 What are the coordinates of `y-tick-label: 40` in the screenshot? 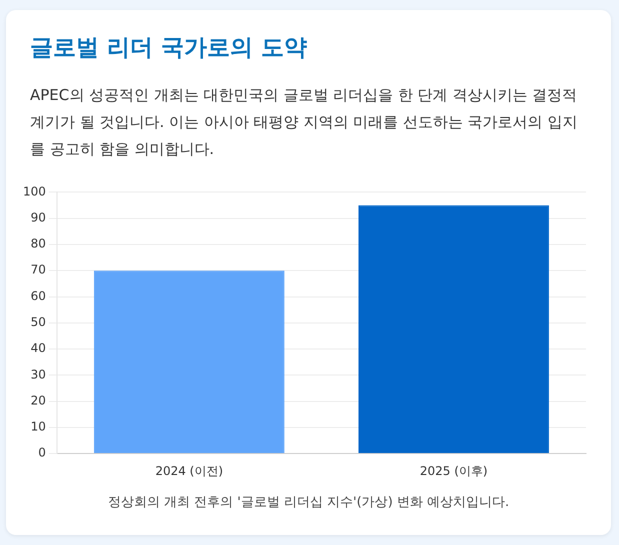 It's located at (38, 348).